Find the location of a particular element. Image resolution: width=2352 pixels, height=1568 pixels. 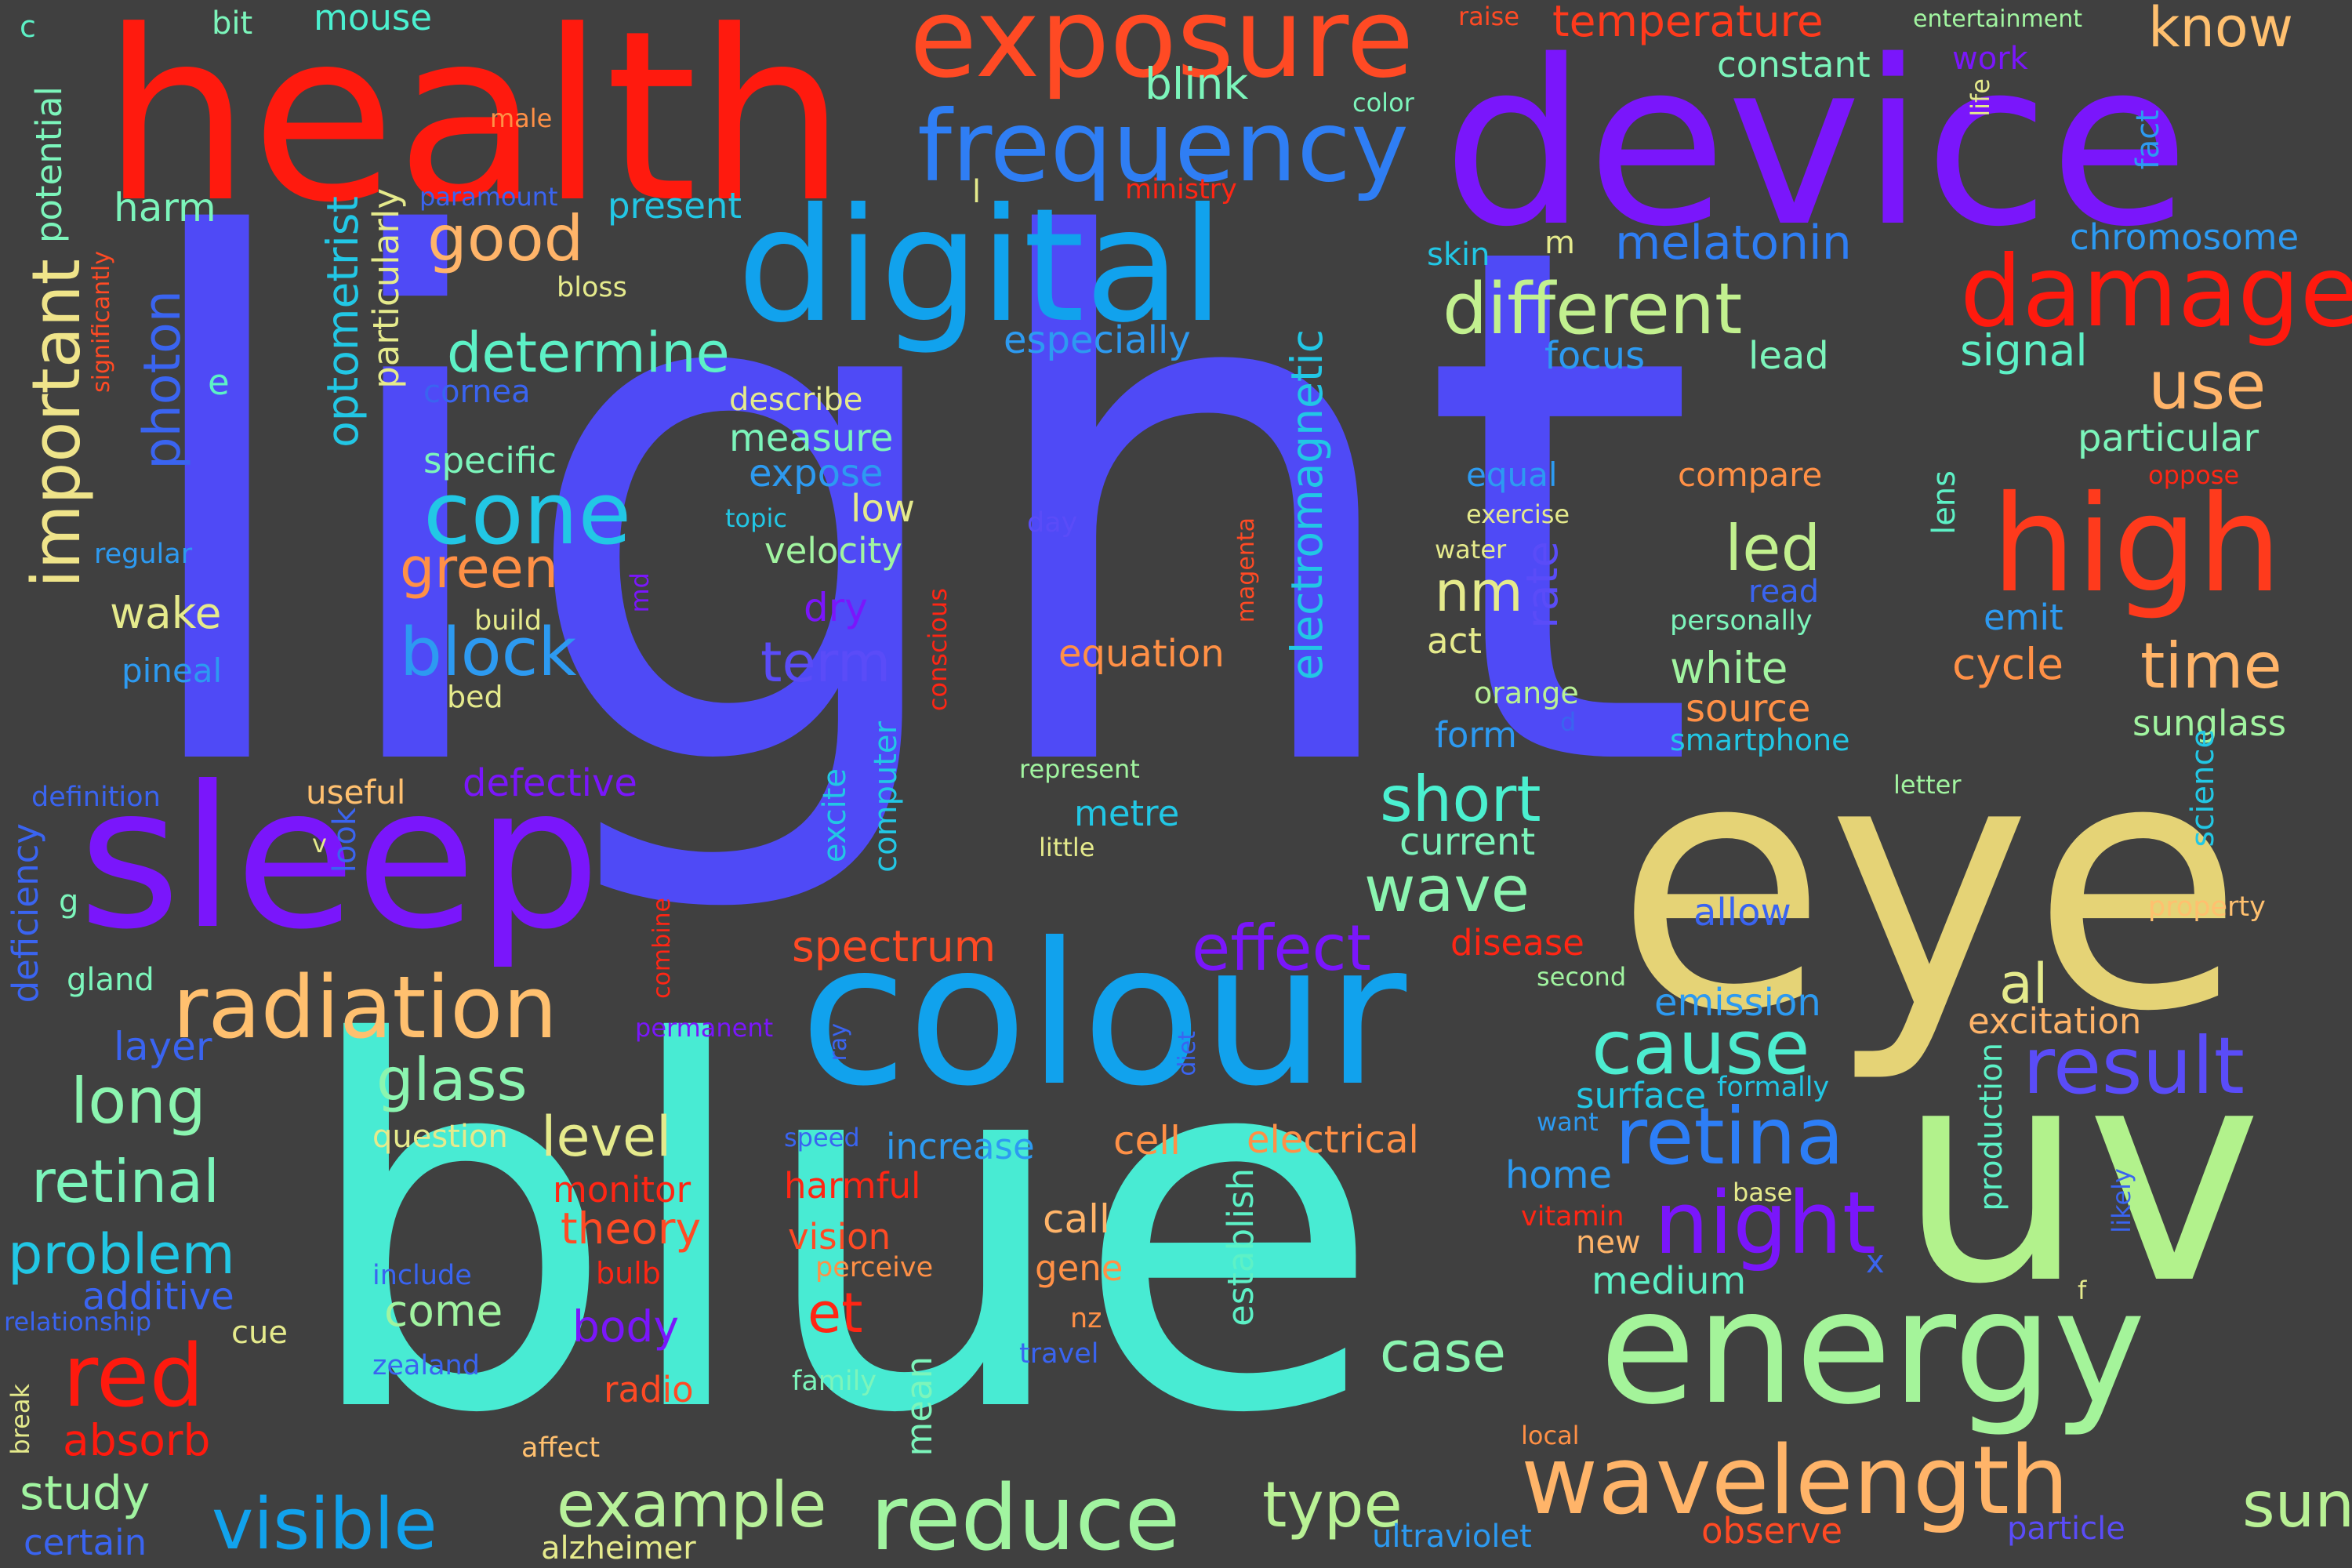

word-bulb: bulb is located at coordinates (628, 1273).